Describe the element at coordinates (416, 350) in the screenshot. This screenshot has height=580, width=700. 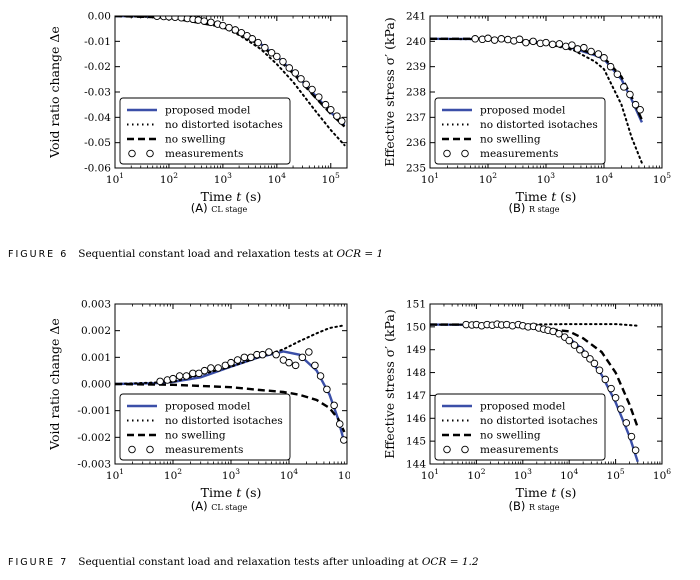
I see `y-tick-label: 149` at that location.